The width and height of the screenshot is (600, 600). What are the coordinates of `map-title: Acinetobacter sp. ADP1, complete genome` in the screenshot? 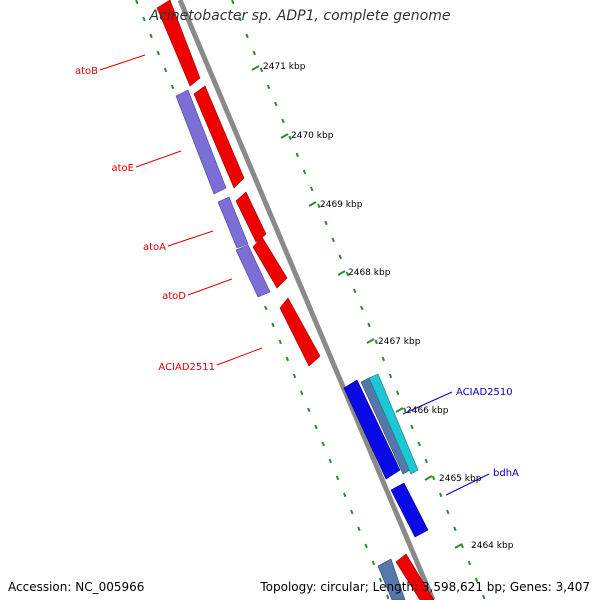 It's located at (300, 16).